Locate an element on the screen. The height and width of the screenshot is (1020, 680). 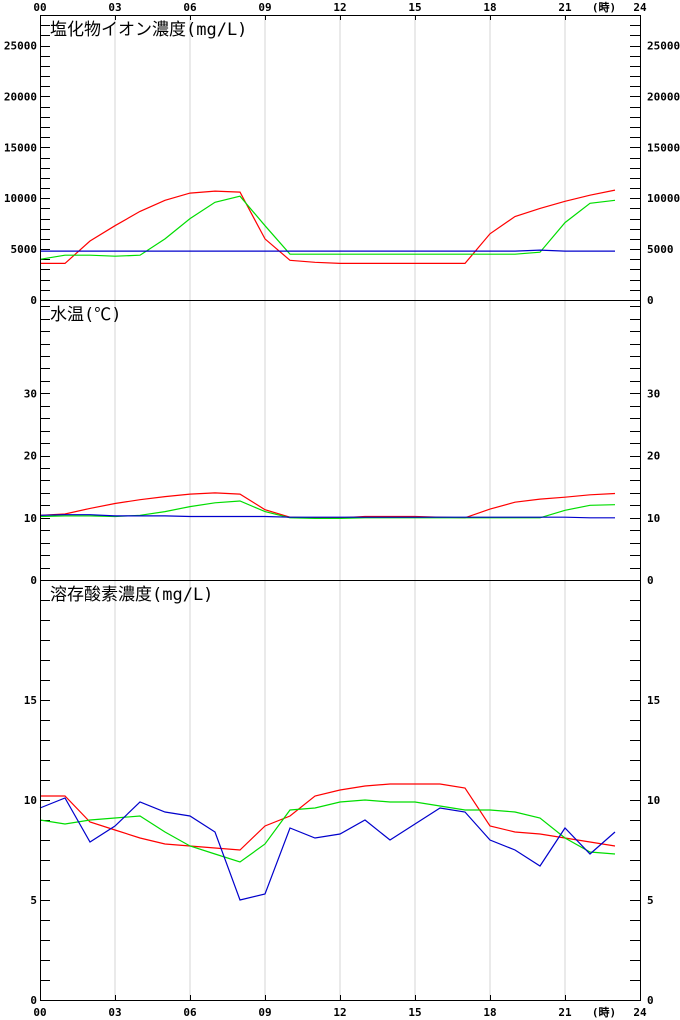
y-tick-label-right: 20000 is located at coordinates (663, 96).